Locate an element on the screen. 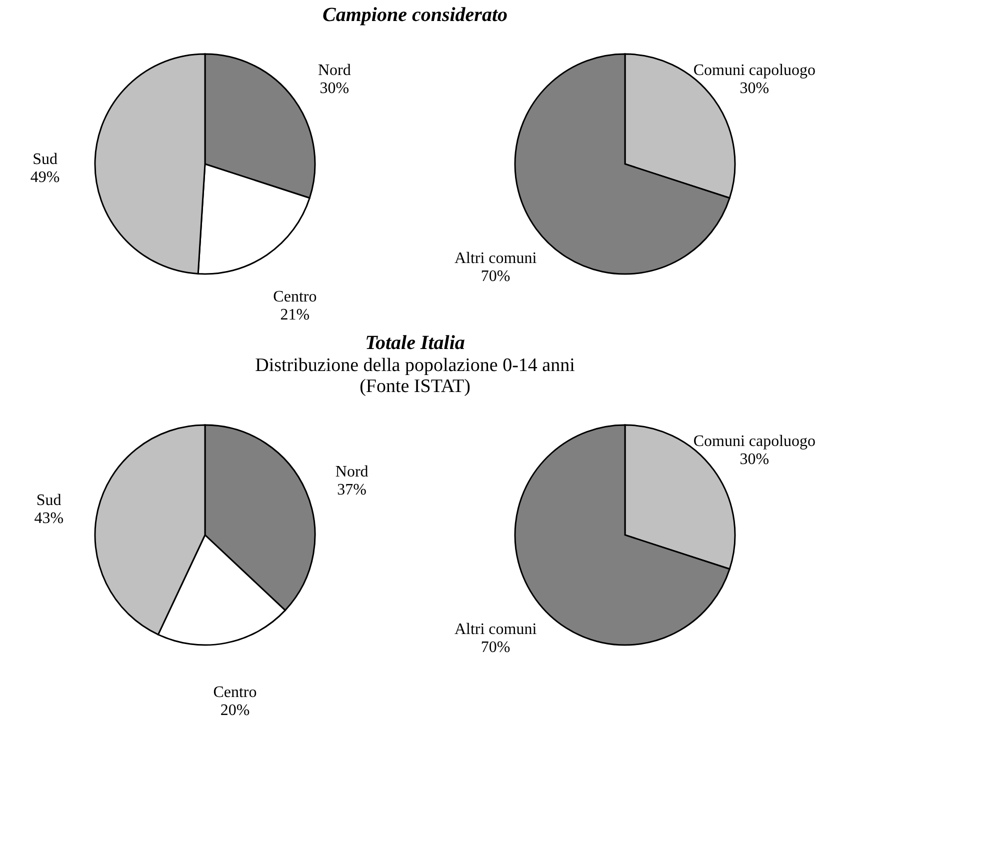 This screenshot has height=865, width=994. data-label: 37% is located at coordinates (352, 489).